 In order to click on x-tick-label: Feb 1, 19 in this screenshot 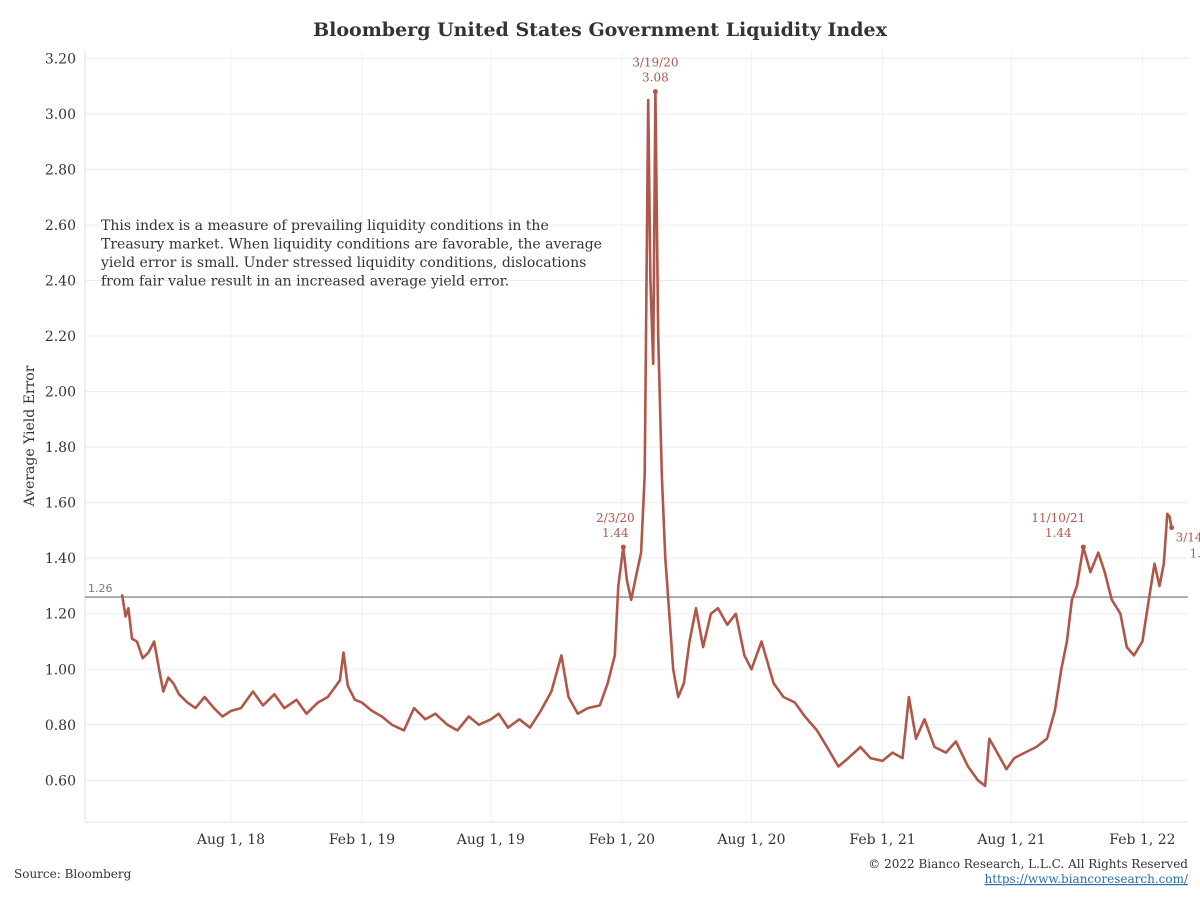, I will do `click(362, 840)`.